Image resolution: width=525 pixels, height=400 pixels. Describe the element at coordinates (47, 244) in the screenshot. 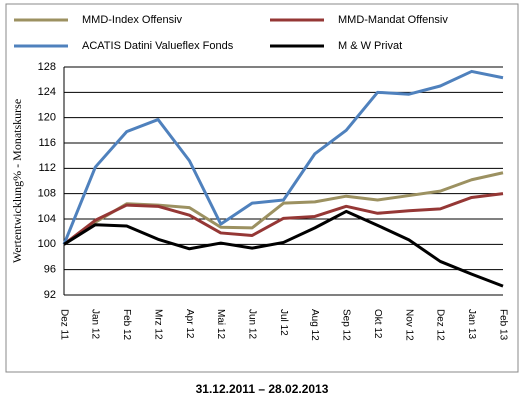

I see `y-tick-label: 100` at that location.